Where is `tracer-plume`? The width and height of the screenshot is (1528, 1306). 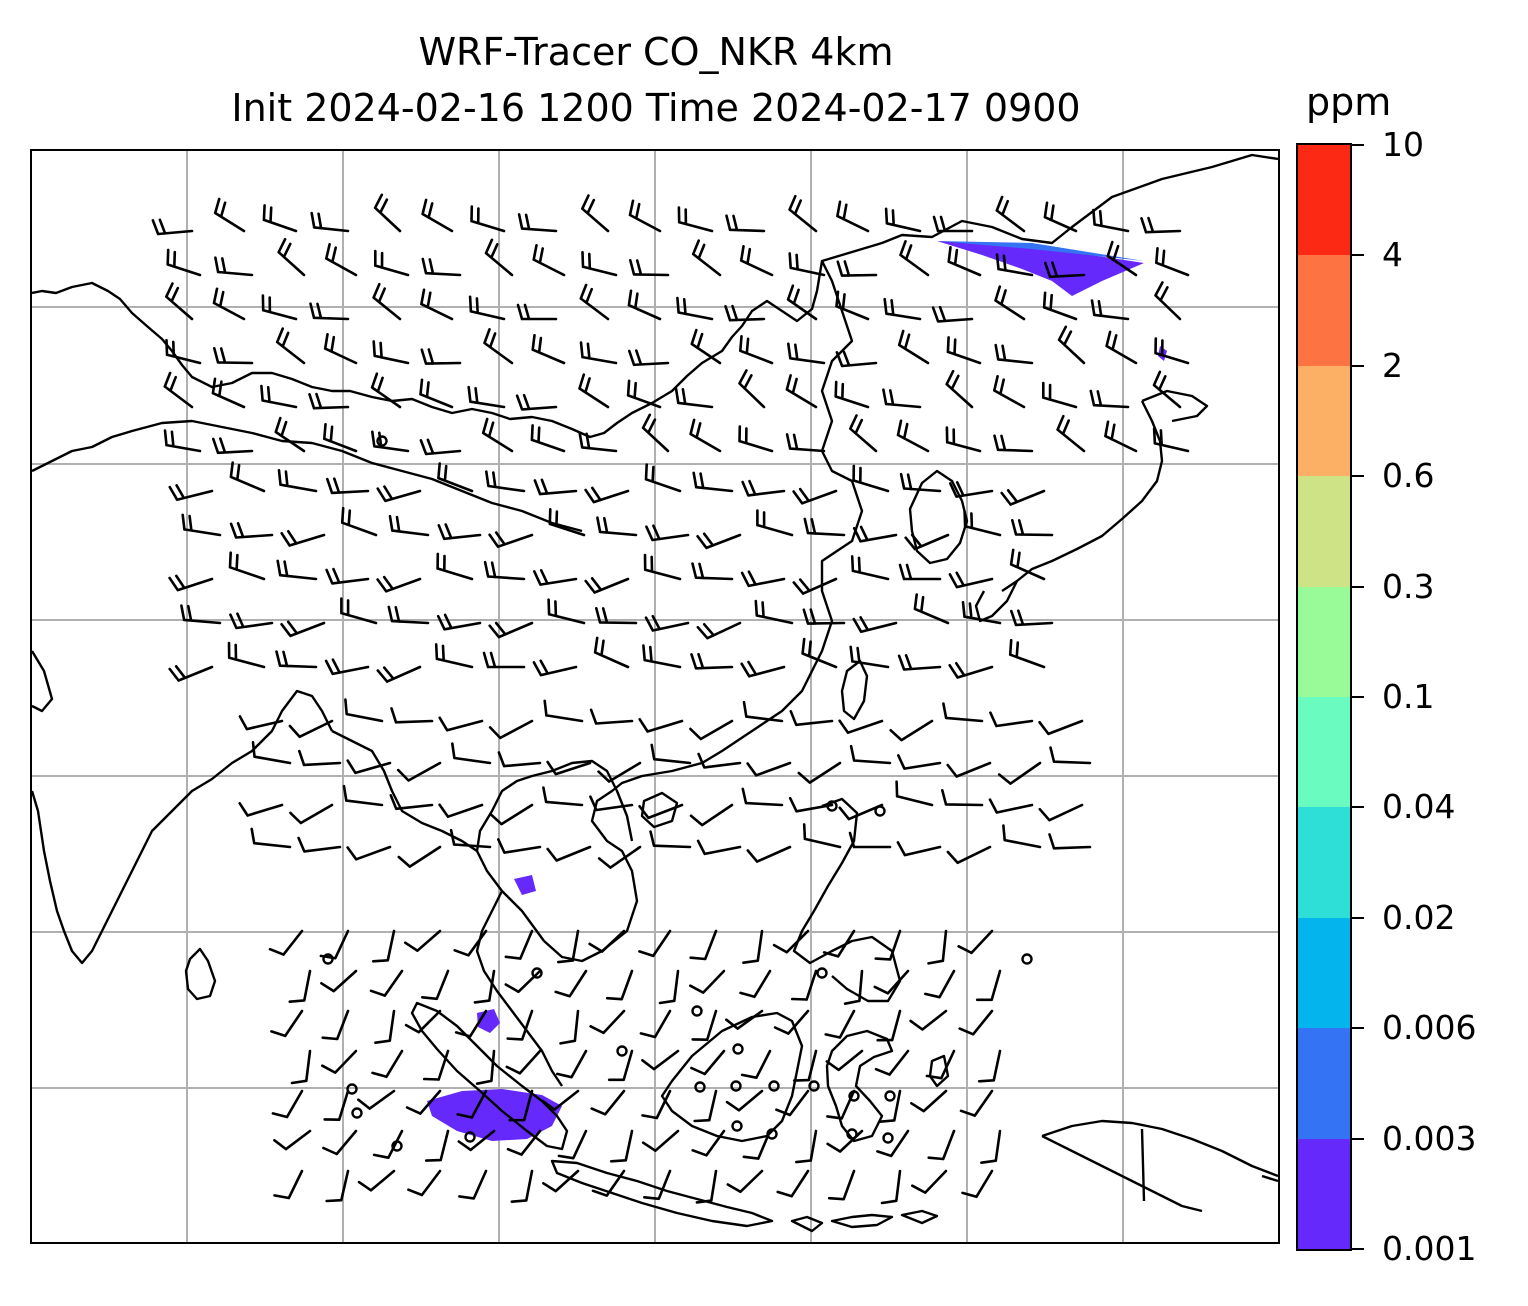 tracer-plume is located at coordinates (1040, 251).